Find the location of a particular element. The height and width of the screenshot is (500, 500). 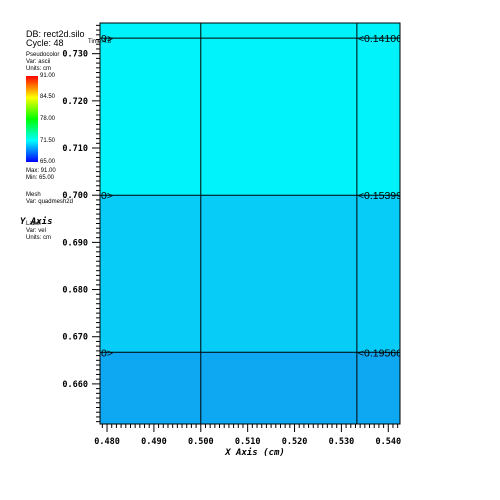

value-label: <0.141068, 0.99, 0 is located at coordinates (402, 39).